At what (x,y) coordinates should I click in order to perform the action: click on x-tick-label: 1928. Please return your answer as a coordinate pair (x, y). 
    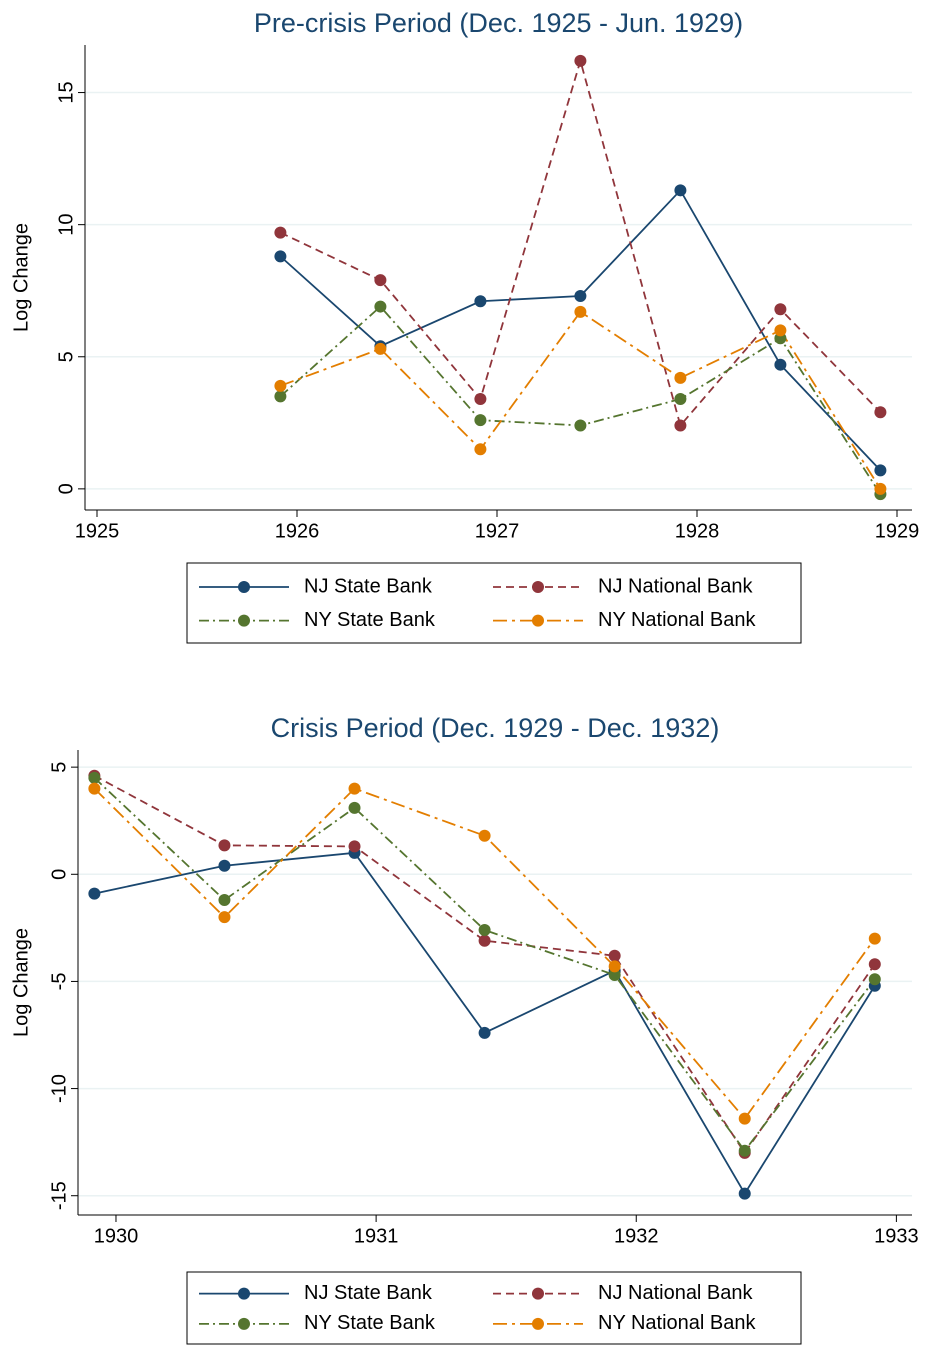
    Looking at the image, I should click on (697, 531).